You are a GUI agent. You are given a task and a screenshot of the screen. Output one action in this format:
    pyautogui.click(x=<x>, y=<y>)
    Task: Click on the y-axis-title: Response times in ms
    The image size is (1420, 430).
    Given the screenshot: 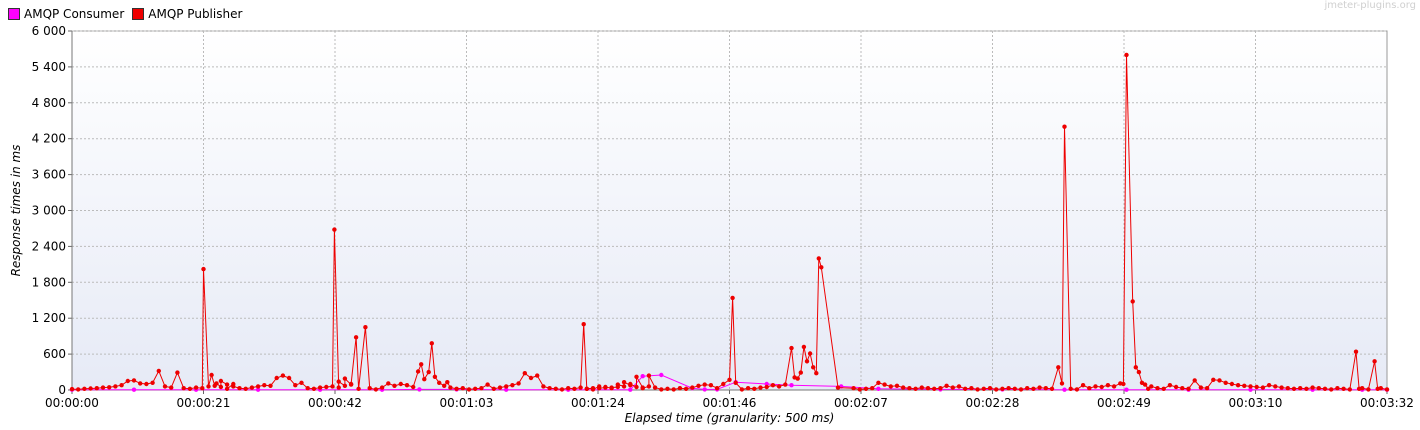 What is the action you would take?
    pyautogui.click(x=16, y=211)
    